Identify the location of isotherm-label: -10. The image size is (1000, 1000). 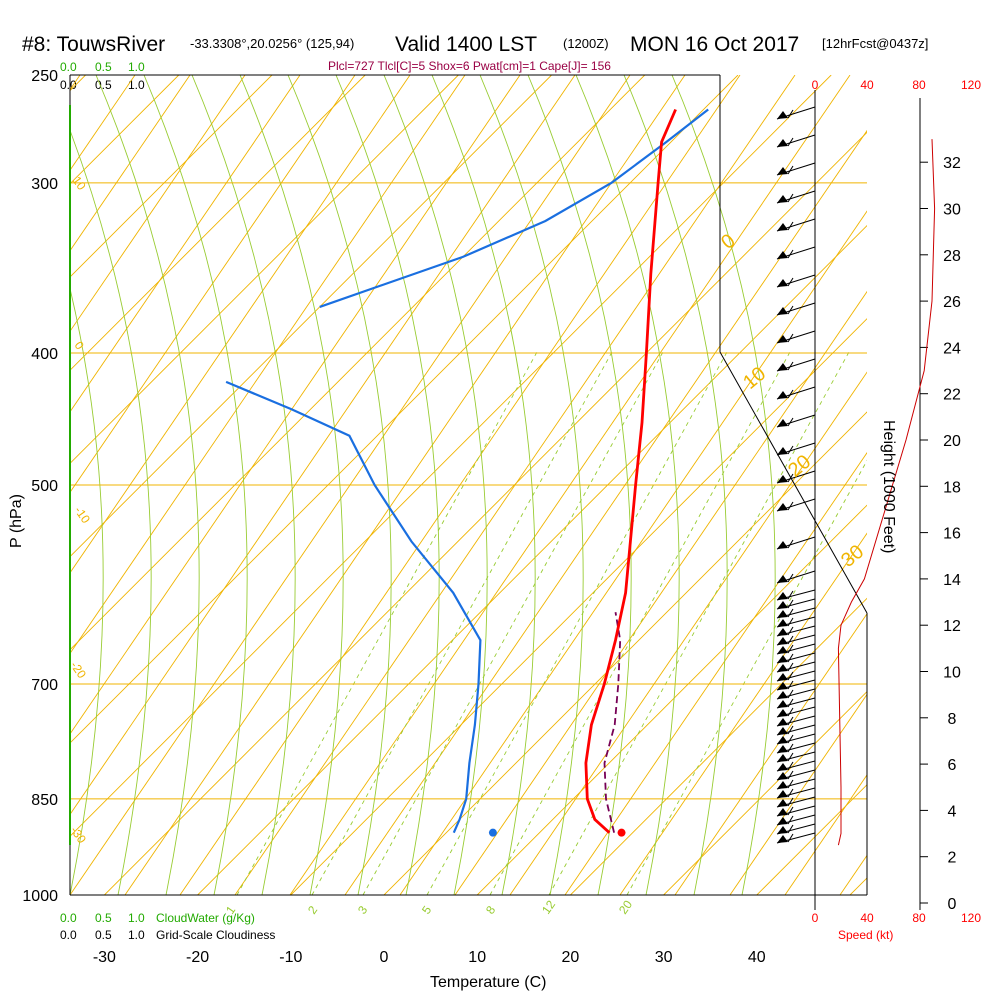
(83, 515).